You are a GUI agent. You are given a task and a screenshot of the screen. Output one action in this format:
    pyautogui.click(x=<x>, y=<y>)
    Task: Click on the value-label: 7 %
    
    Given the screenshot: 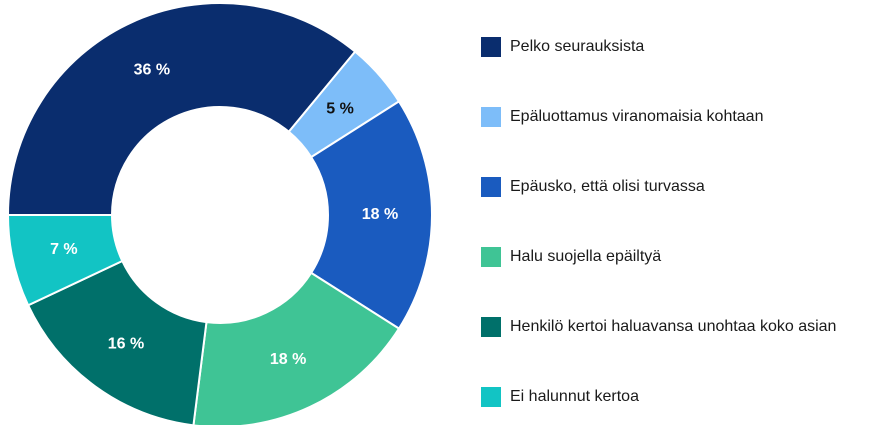 What is the action you would take?
    pyautogui.click(x=64, y=249)
    